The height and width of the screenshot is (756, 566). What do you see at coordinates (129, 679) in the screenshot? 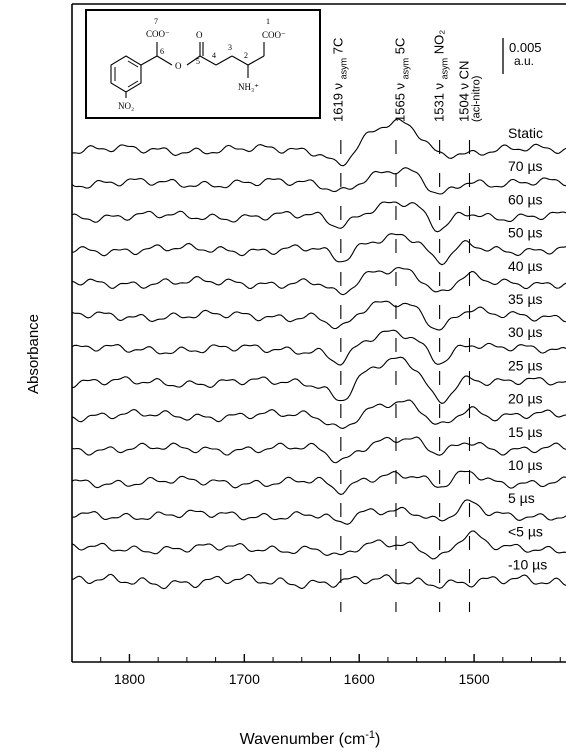
I see `x-tick-label: 1800` at bounding box center [129, 679].